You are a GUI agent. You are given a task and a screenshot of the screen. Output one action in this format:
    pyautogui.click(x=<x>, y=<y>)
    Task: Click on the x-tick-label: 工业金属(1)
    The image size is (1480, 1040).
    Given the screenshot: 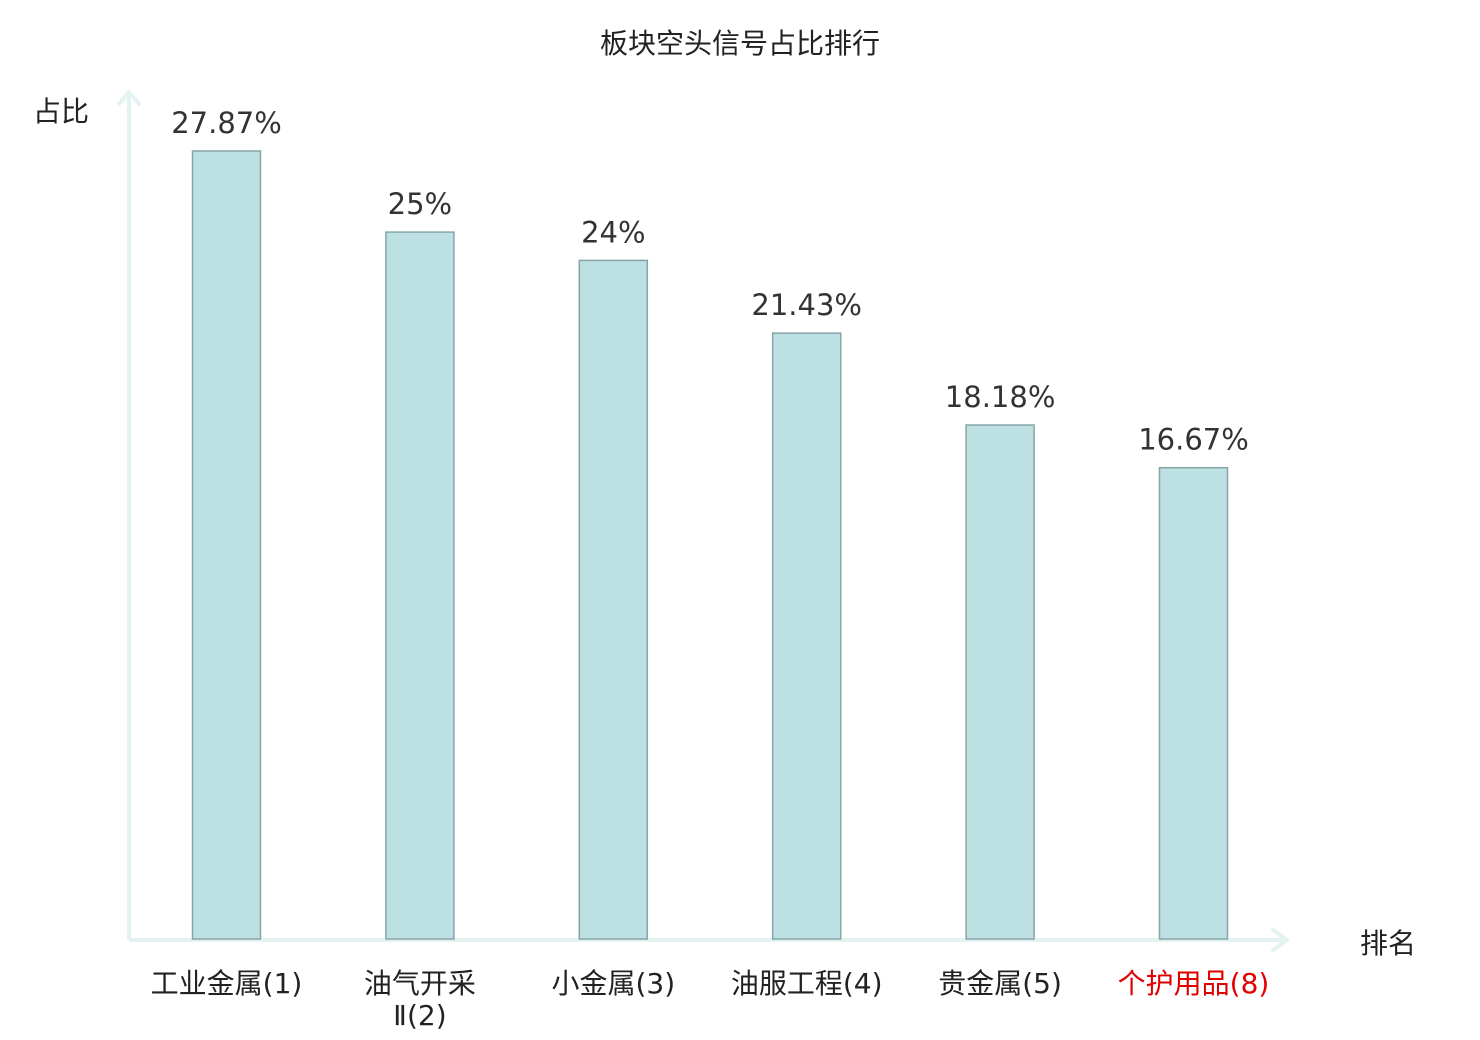 What is the action you would take?
    pyautogui.click(x=227, y=983)
    